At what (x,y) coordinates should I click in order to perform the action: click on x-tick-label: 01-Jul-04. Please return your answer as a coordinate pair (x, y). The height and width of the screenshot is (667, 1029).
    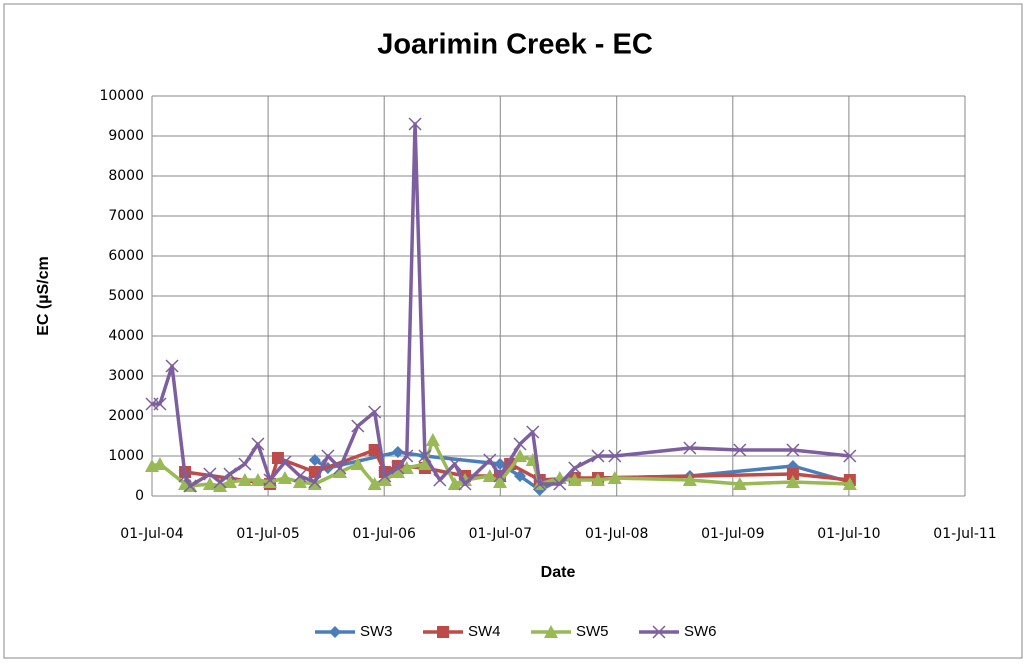
    Looking at the image, I should click on (151, 534).